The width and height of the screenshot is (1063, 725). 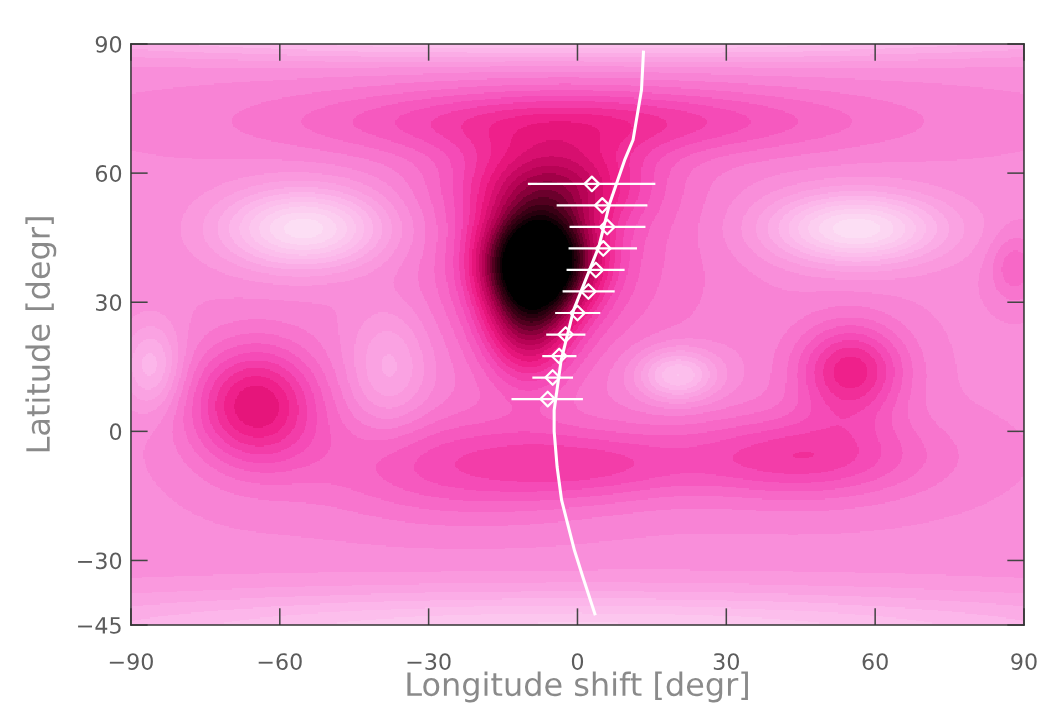 I want to click on y-tick-label: 90, so click(x=108, y=44).